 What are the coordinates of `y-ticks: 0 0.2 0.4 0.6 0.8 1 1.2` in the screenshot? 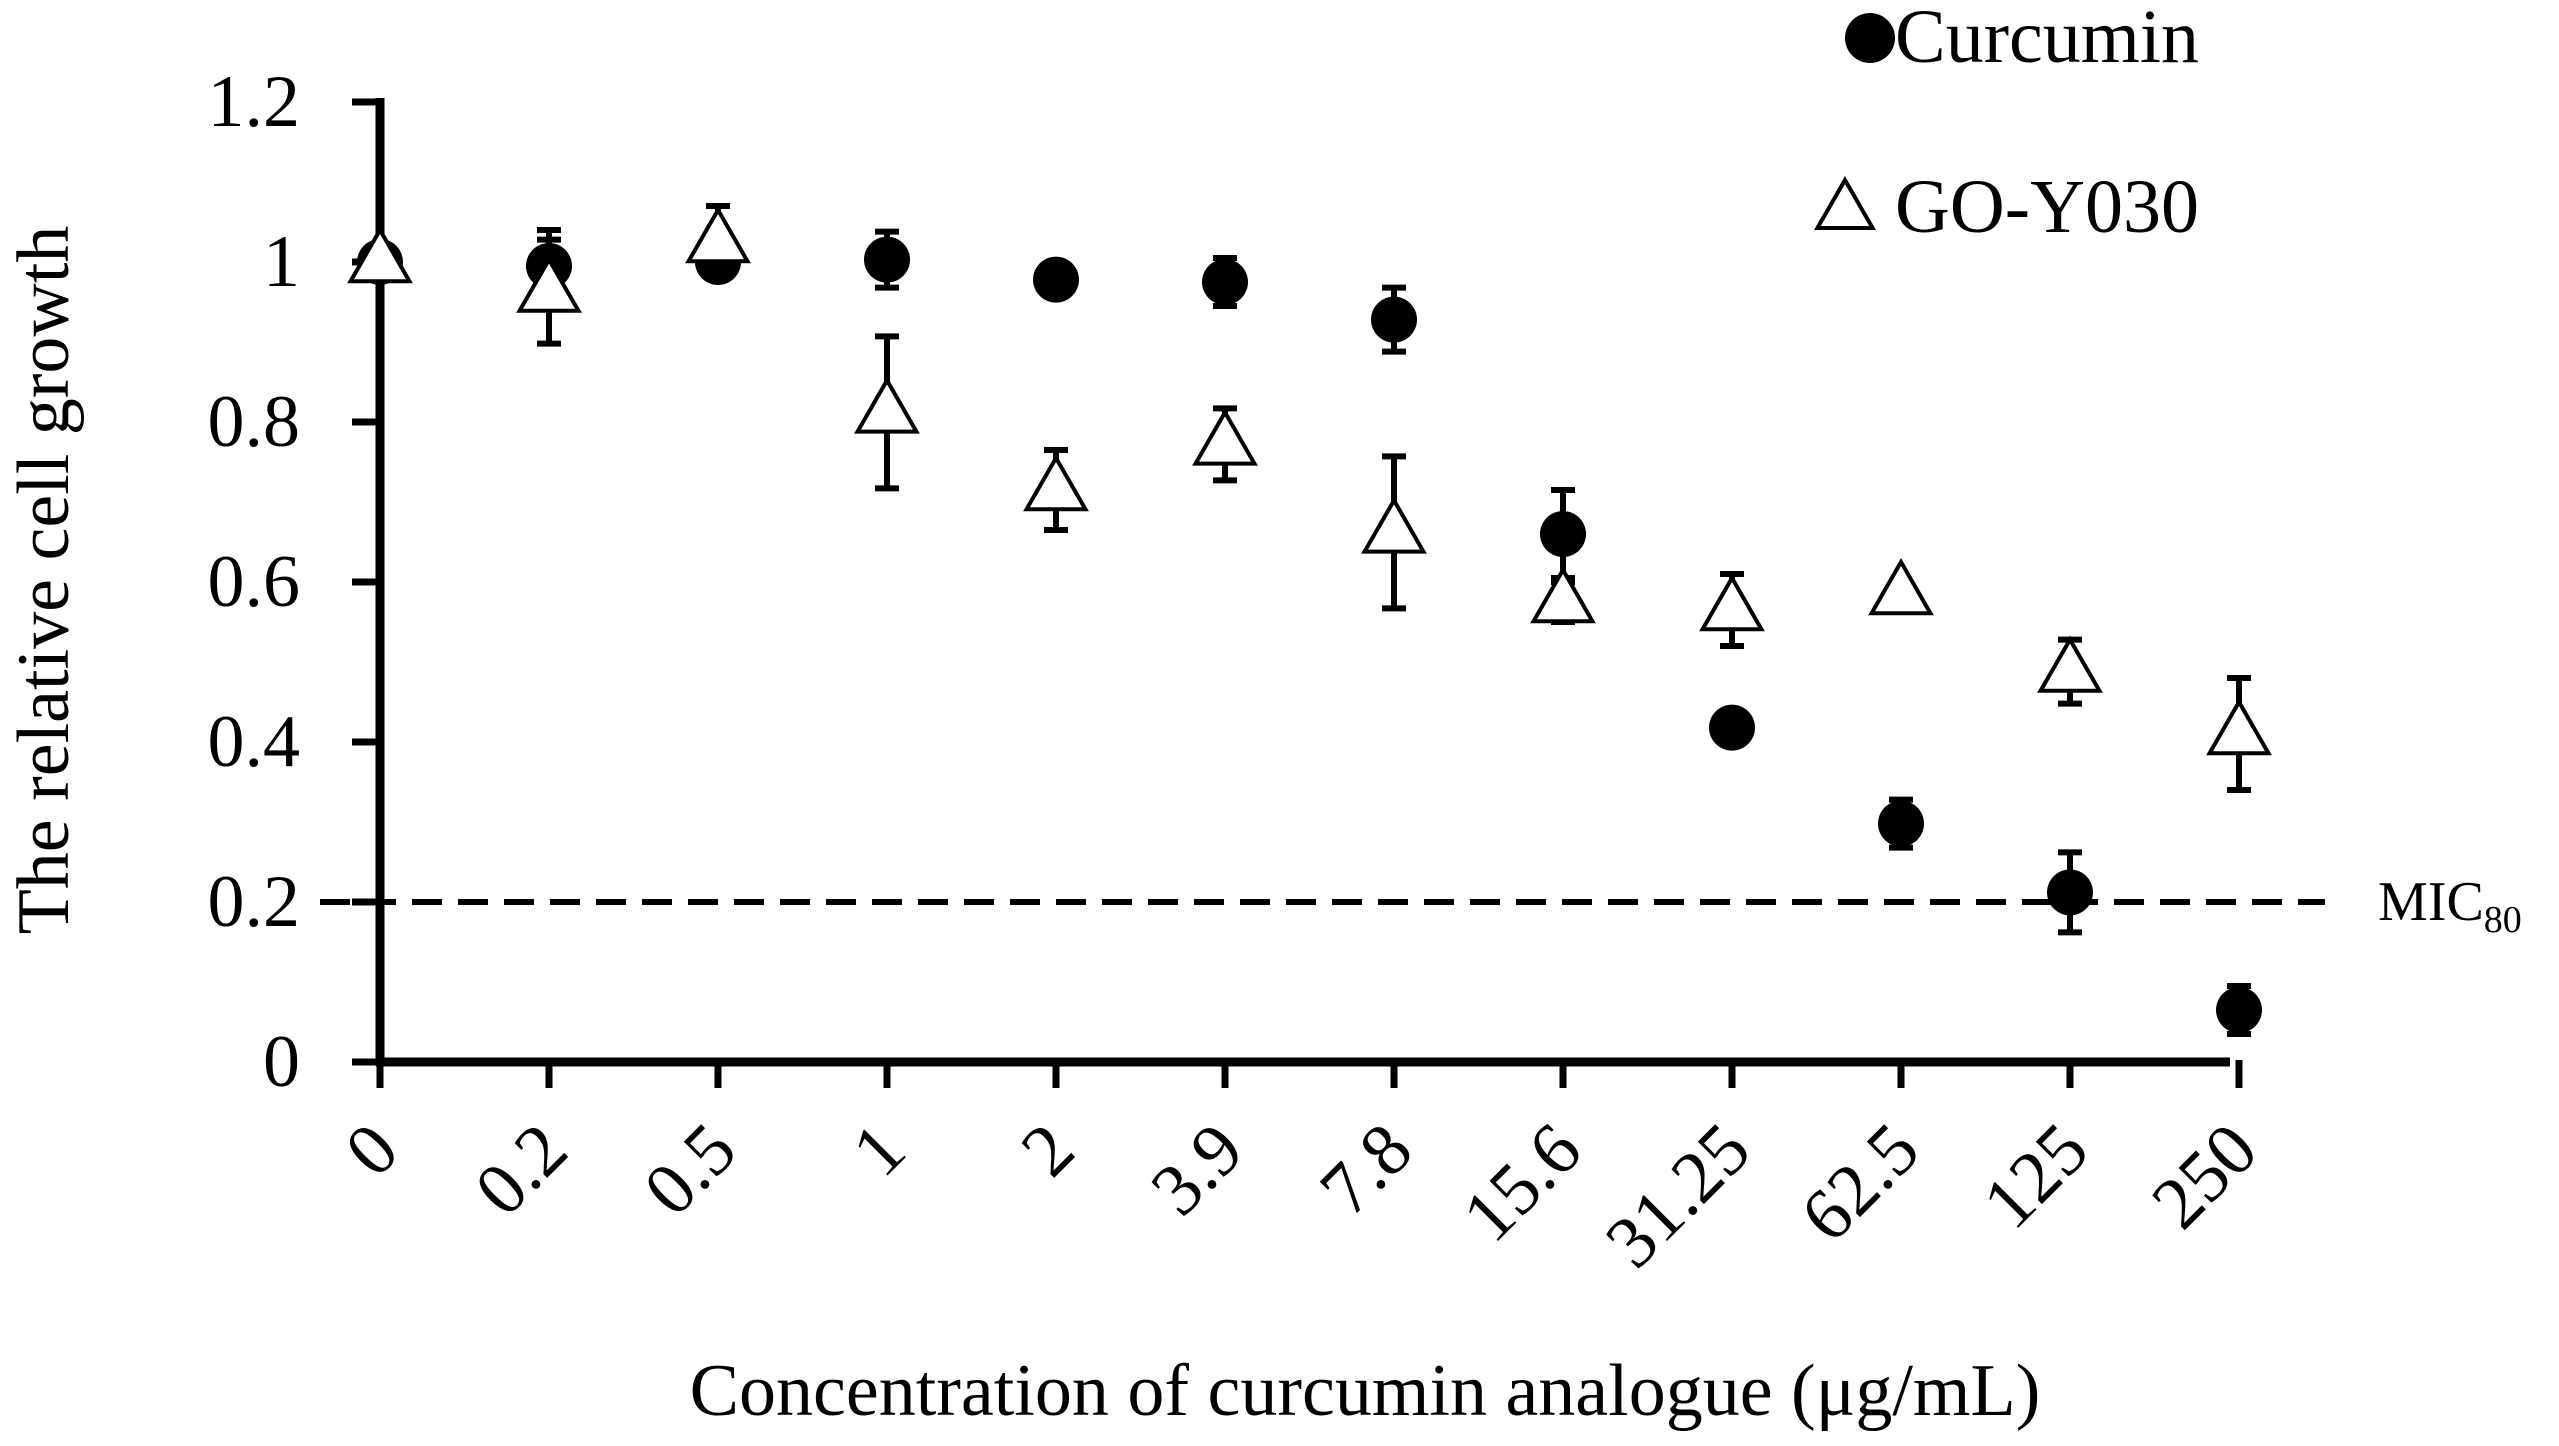 It's located at (295, 582).